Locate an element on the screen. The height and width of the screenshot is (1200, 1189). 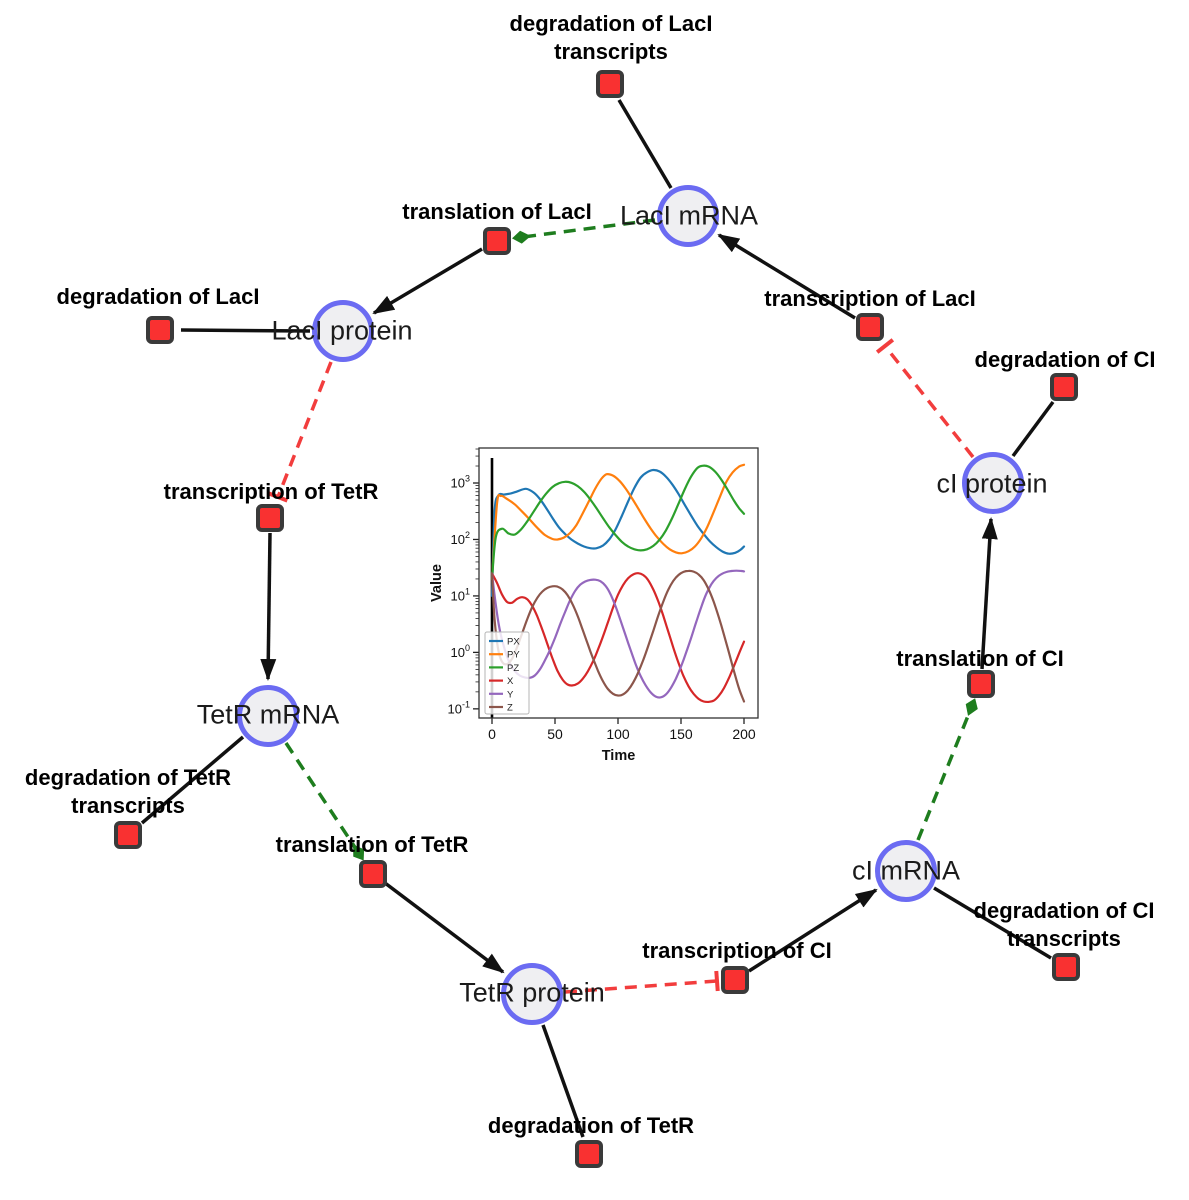
edge-translation-of-tetr-to-tetr-protein is located at coordinates (444, 927).